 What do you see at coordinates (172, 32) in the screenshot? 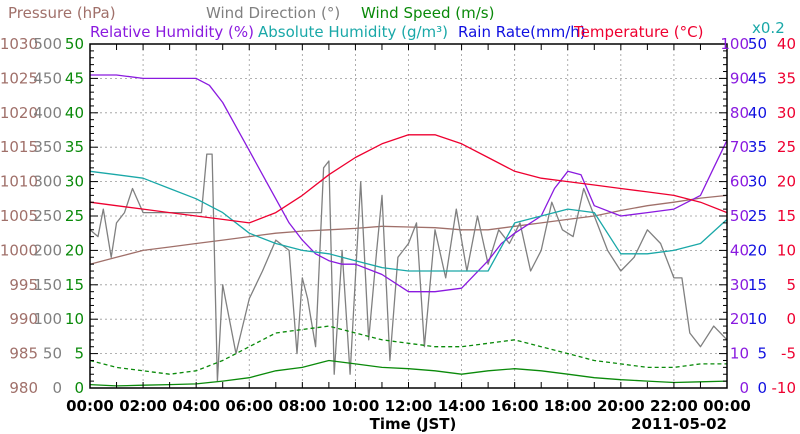
I see `legend-title-humidity: Relative Humidity (%)` at bounding box center [172, 32].